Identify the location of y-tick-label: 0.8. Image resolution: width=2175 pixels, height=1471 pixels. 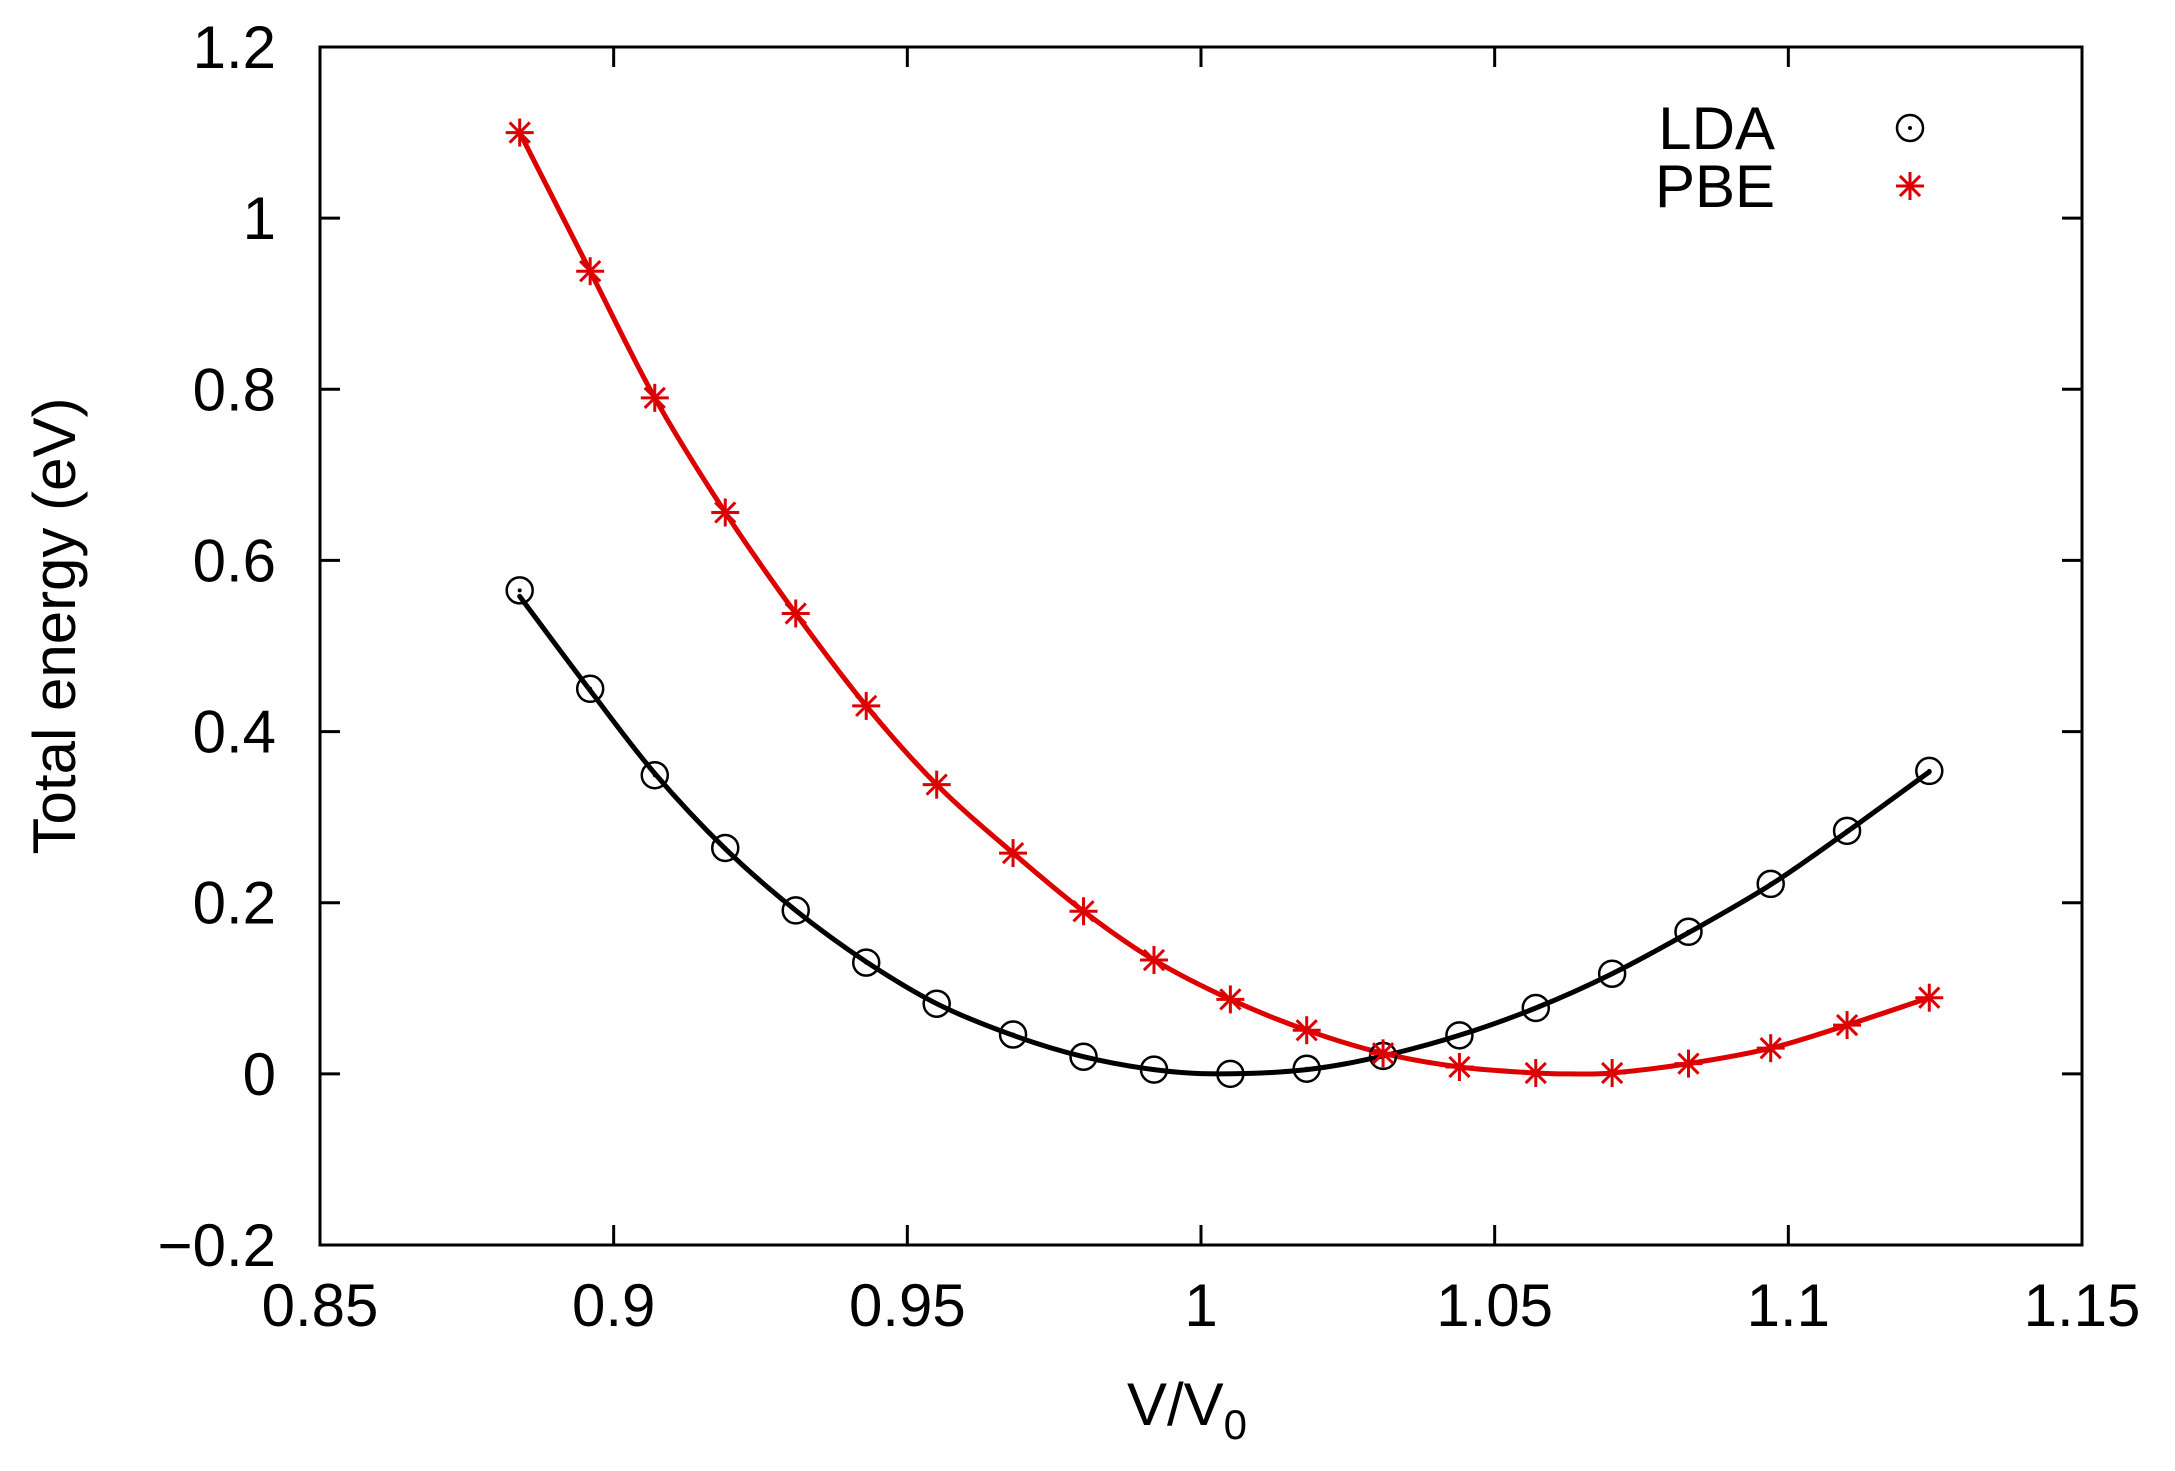
(234, 389).